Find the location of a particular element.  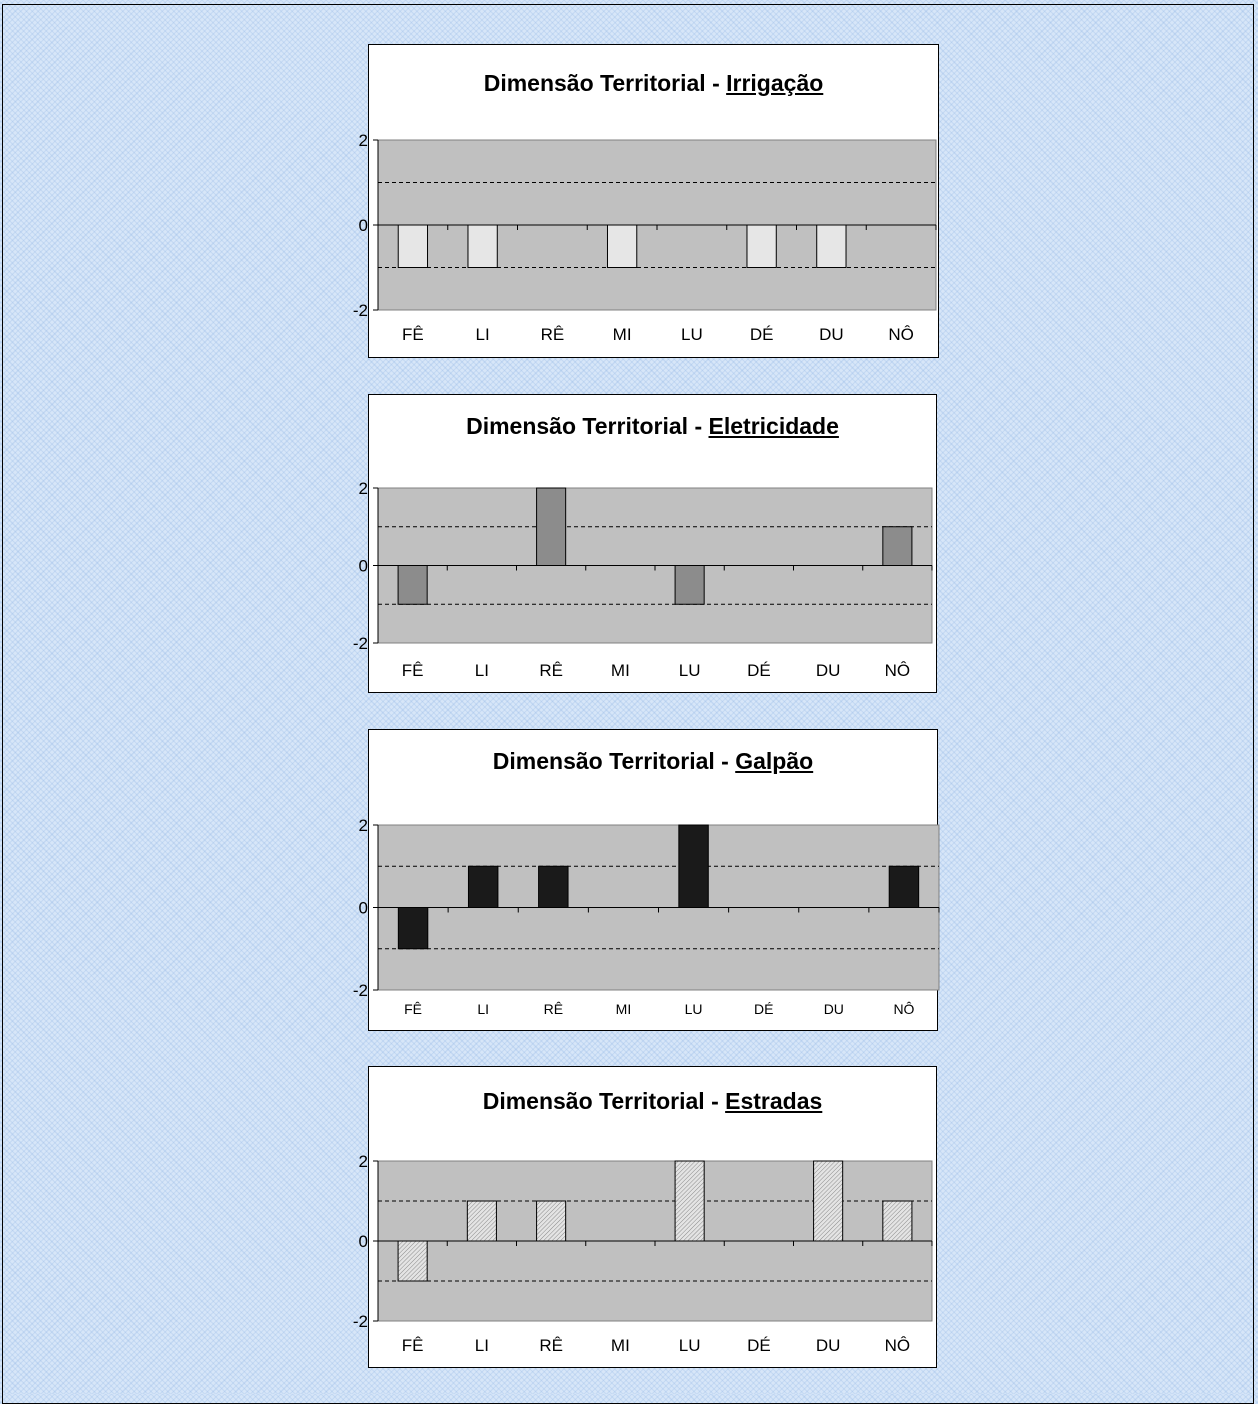

bar-chart-galpao: 2 0 -2 FÊ LI RÊ MI LU DÉ DU NÔ is located at coordinates (646, 916).